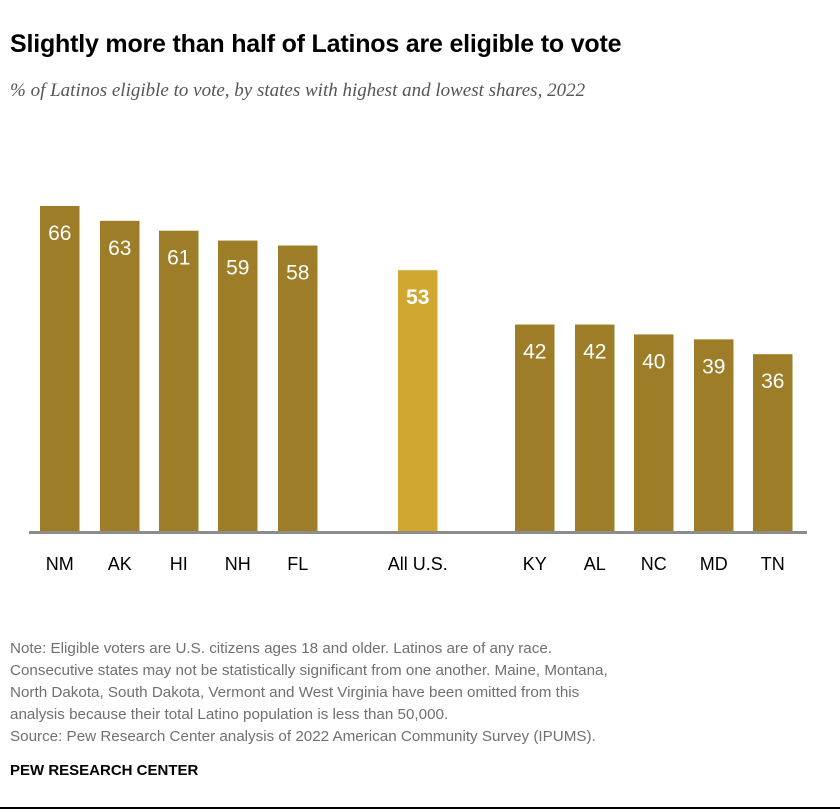  What do you see at coordinates (595, 564) in the screenshot?
I see `category-label: AL` at bounding box center [595, 564].